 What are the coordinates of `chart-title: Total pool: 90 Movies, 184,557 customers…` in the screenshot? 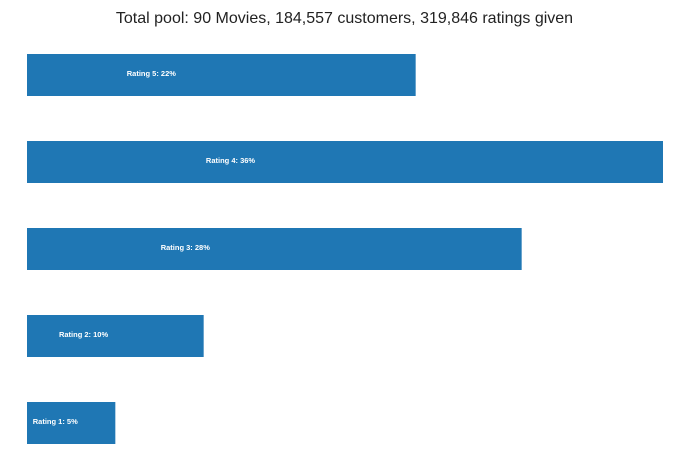 It's located at (344, 18).